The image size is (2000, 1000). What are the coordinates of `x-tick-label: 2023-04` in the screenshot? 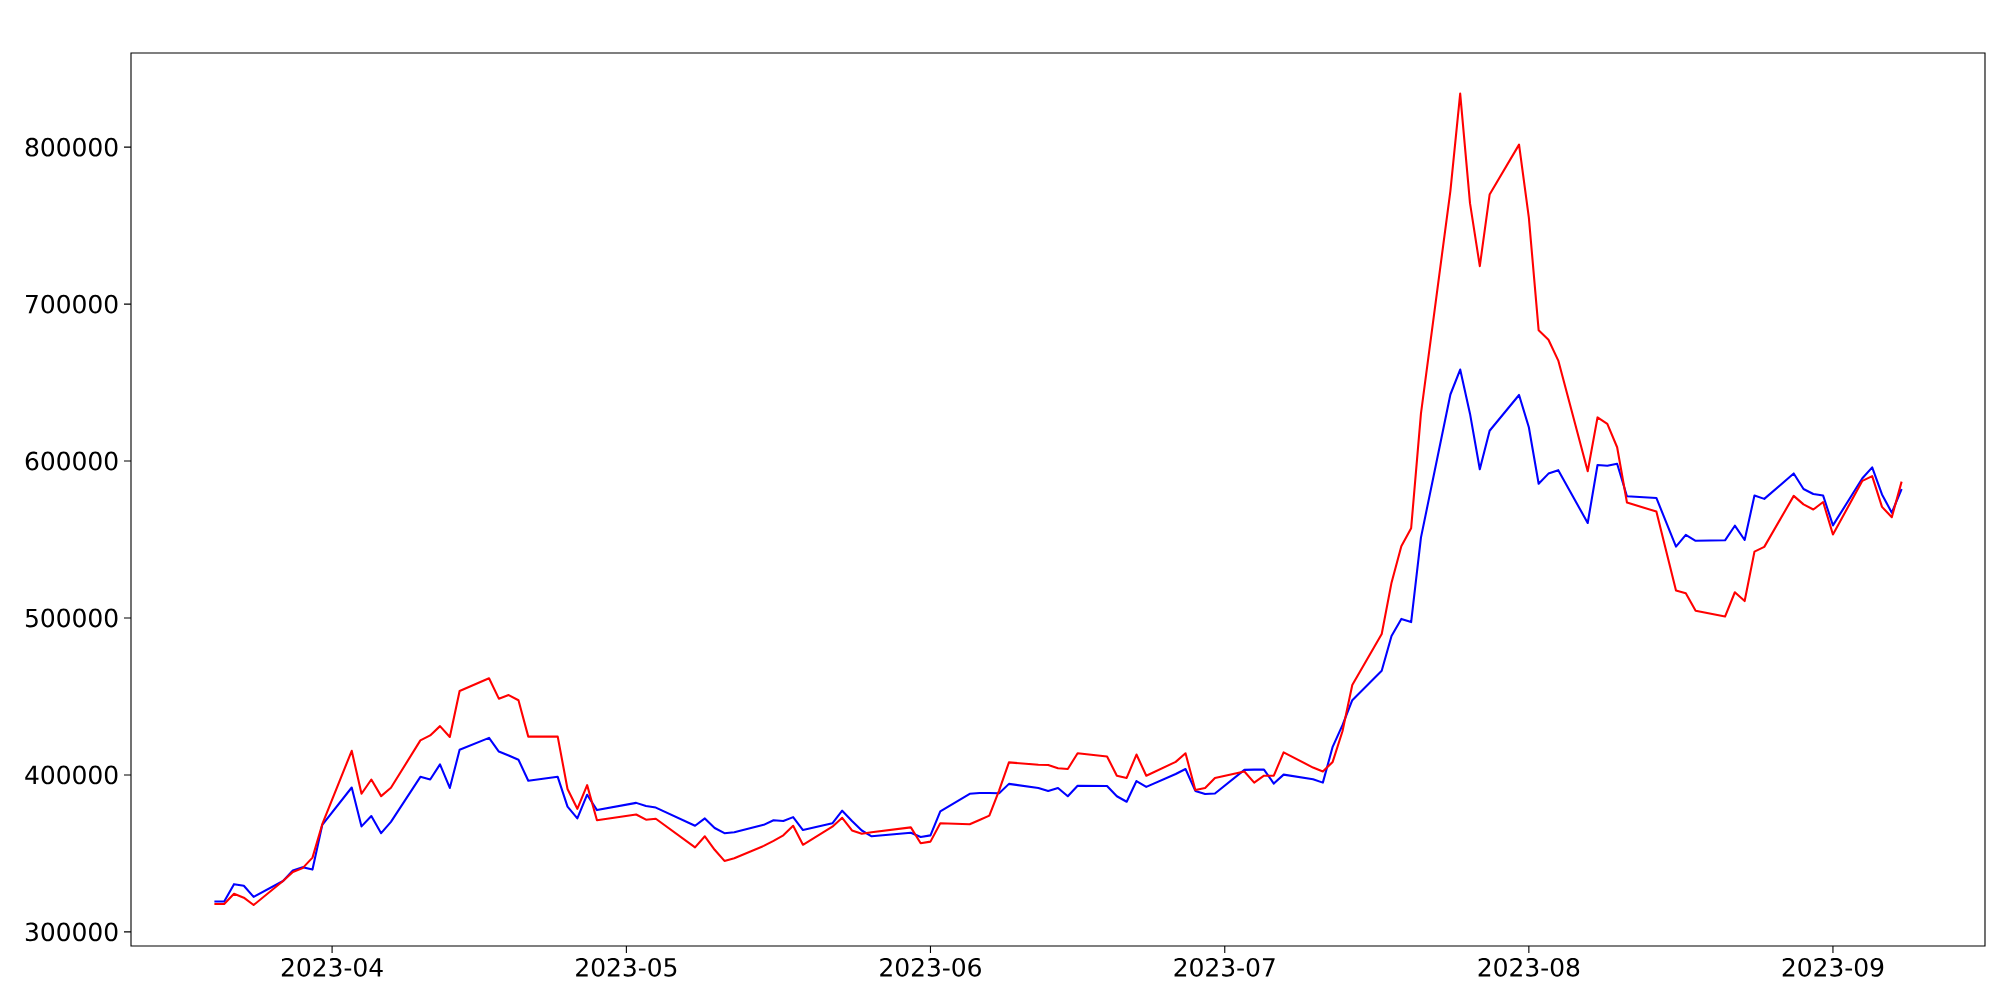 It's located at (332, 967).